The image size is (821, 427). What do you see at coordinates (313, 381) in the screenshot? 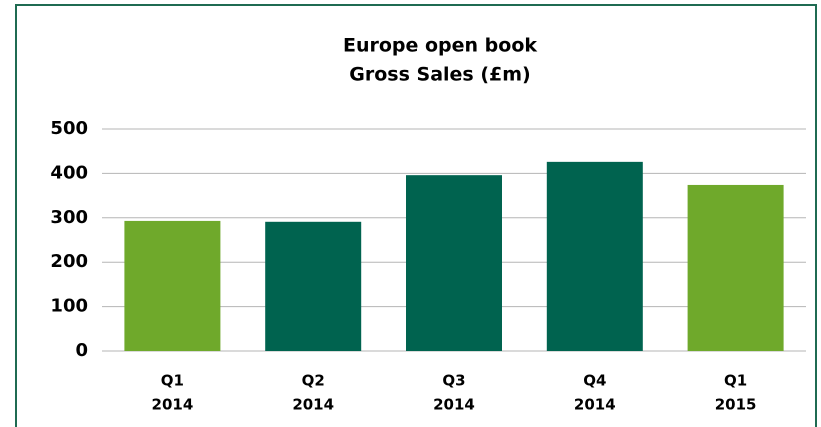
I see `x-tick-label: Q2` at bounding box center [313, 381].